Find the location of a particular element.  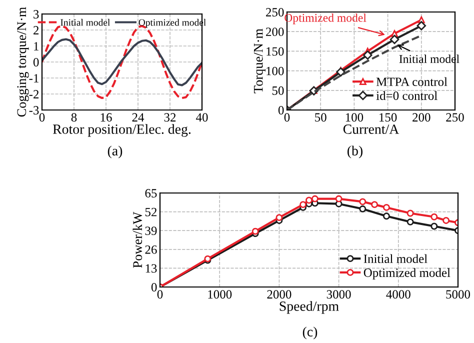

legend-label: Optimized model is located at coordinates (407, 274).